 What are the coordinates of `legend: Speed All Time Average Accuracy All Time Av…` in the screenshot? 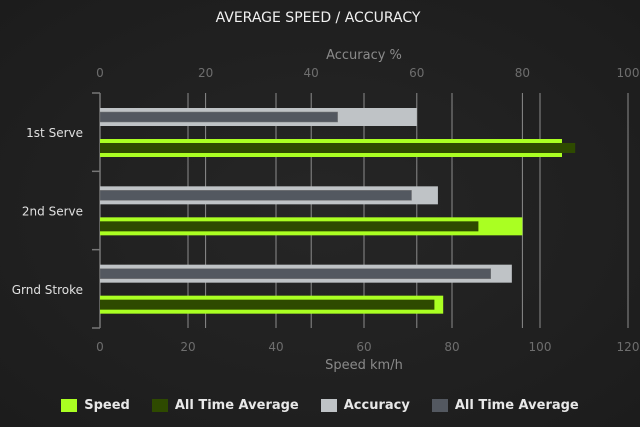 It's located at (320, 405).